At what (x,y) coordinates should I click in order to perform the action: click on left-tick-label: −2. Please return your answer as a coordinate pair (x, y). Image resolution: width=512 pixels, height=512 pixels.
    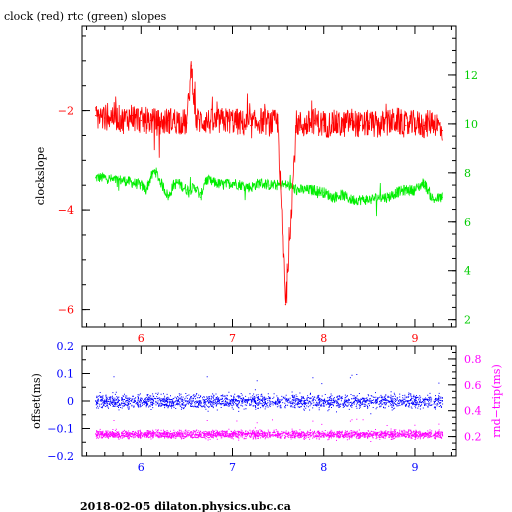
    Looking at the image, I should click on (66, 111).